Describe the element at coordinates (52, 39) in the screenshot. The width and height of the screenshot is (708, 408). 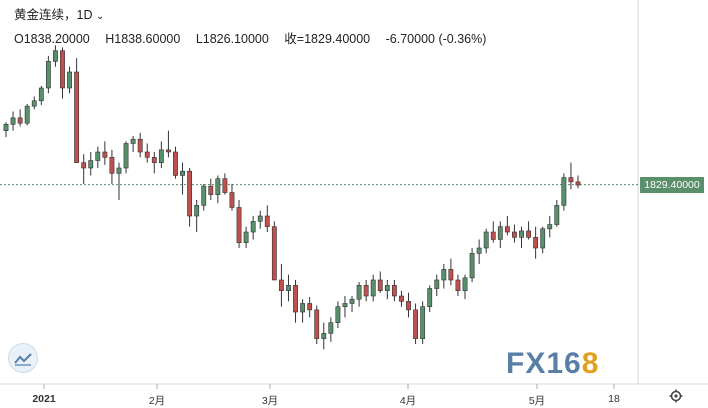
I see `ohlc-open: O1838.20000` at that location.